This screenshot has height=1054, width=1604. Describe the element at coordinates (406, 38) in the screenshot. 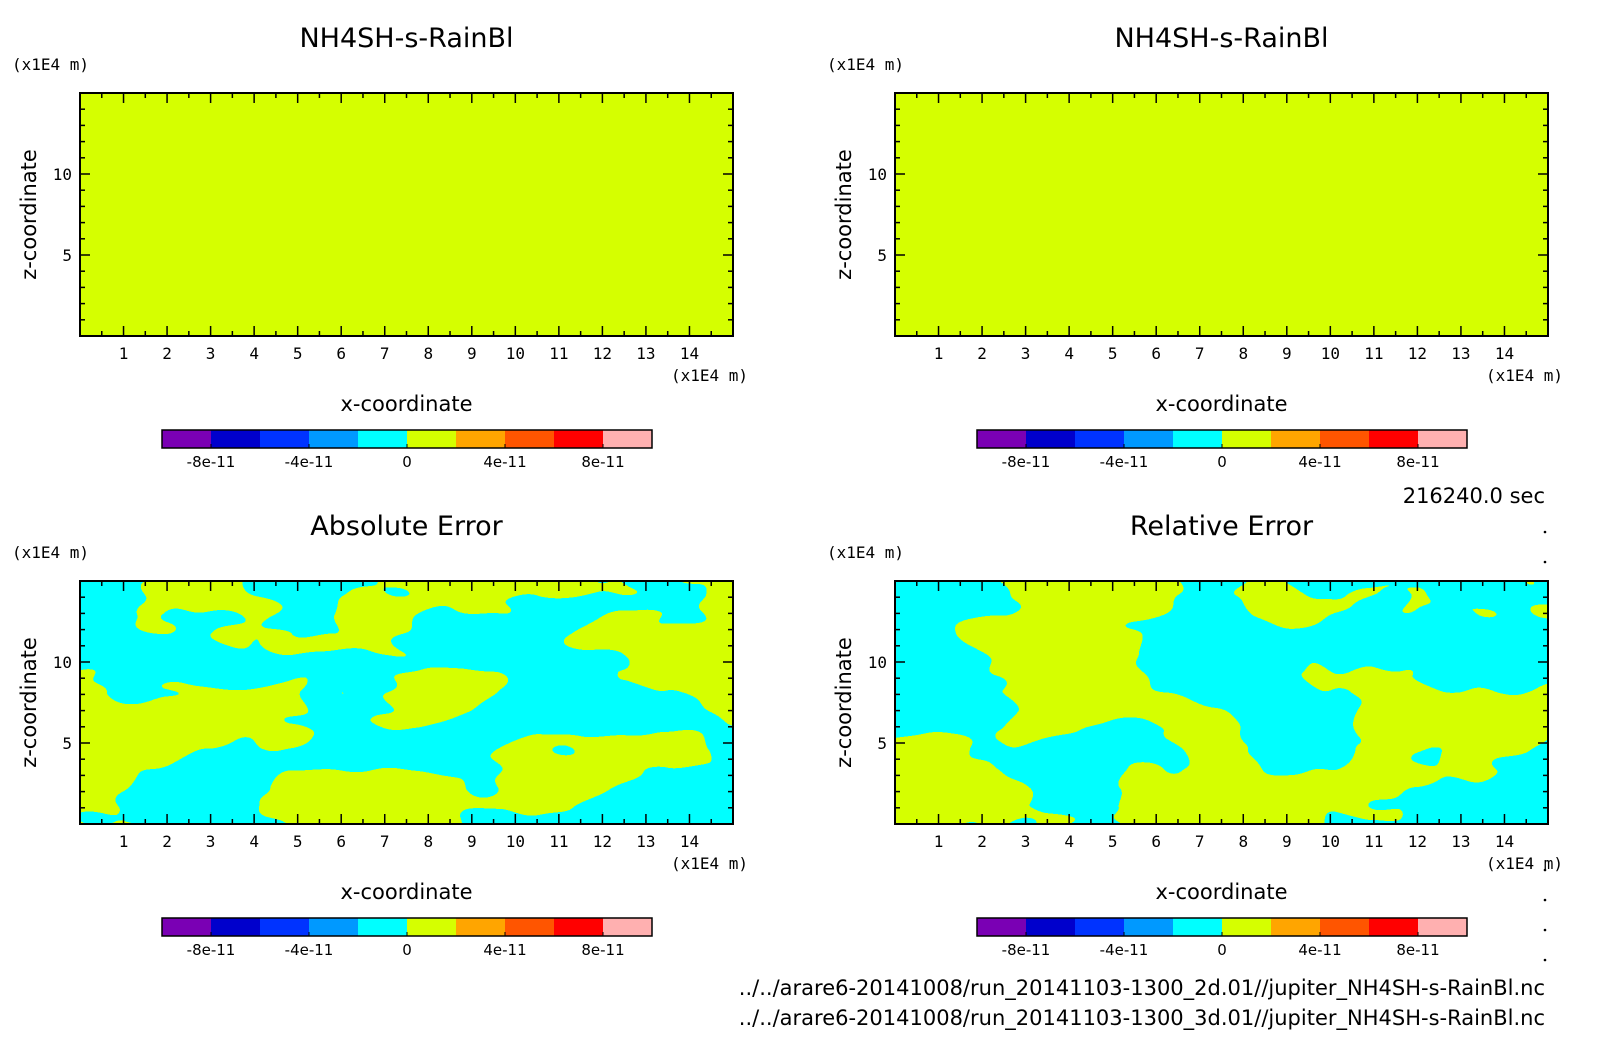

I see `panel-title: NH4SH-s-RainBl` at that location.